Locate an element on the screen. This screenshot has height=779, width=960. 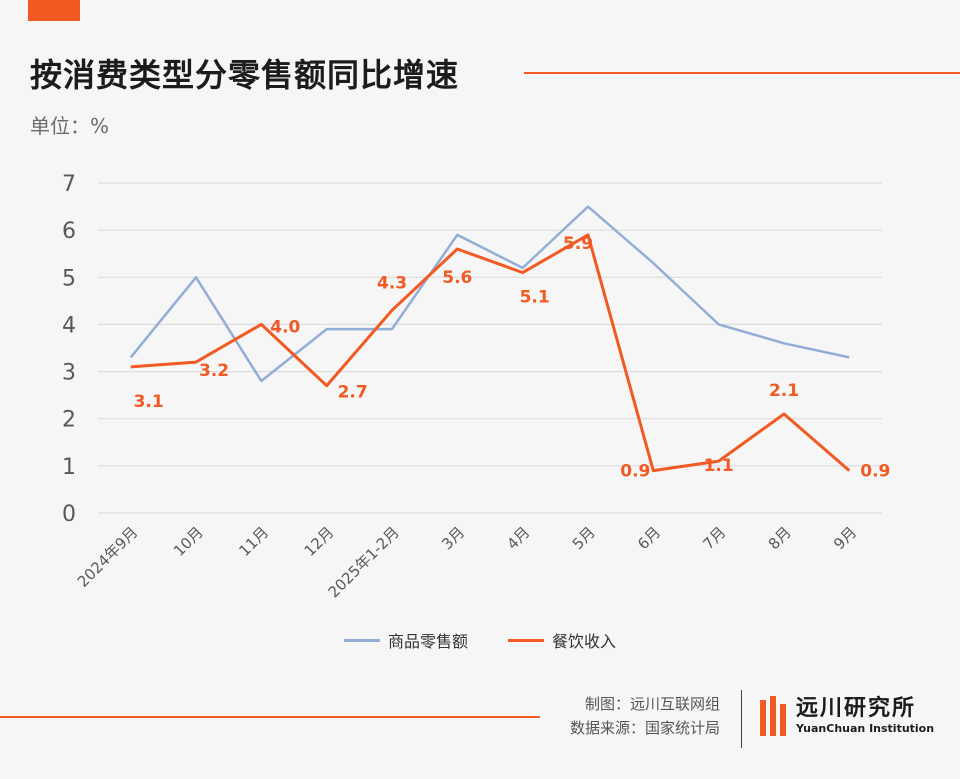
logo-name-en: YuanChuan Institution is located at coordinates (865, 728).